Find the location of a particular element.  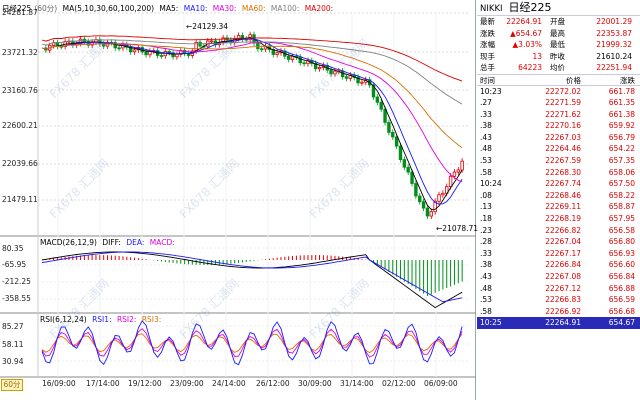

tick-row: .18 22268.19 657.95 is located at coordinates (558, 219).